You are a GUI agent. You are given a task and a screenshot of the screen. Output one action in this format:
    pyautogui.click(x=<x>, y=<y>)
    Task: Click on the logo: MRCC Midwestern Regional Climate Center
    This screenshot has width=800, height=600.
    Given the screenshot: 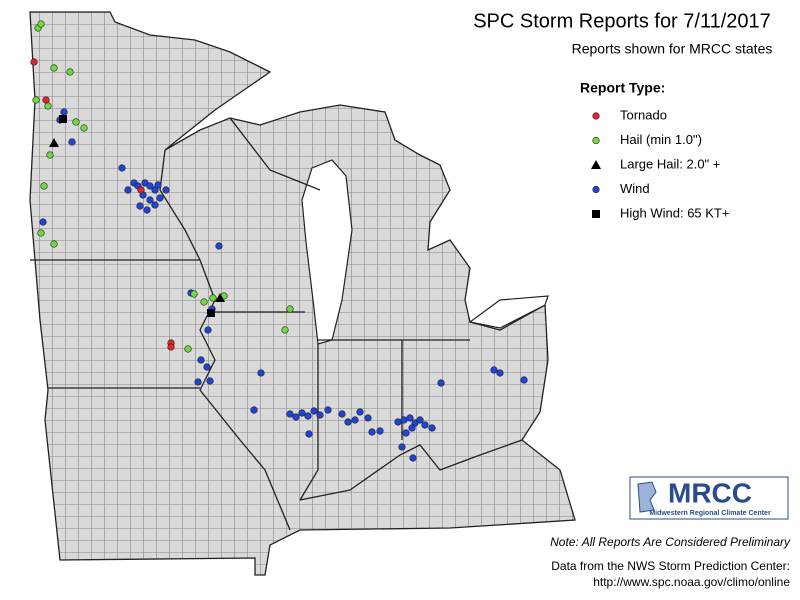 What is the action you would take?
    pyautogui.click(x=709, y=498)
    